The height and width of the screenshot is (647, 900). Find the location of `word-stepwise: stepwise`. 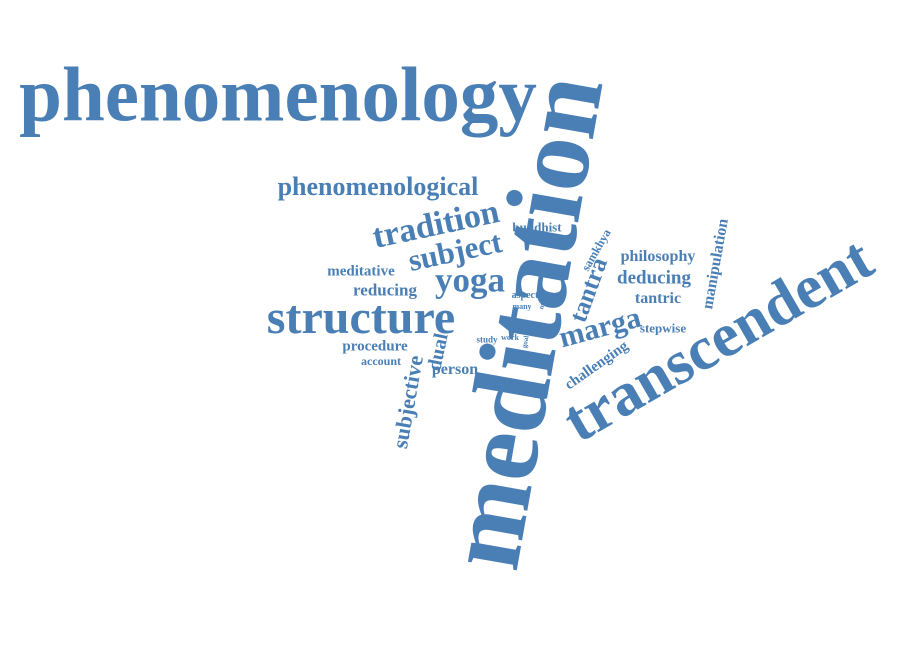

word-stepwise: stepwise is located at coordinates (663, 328).